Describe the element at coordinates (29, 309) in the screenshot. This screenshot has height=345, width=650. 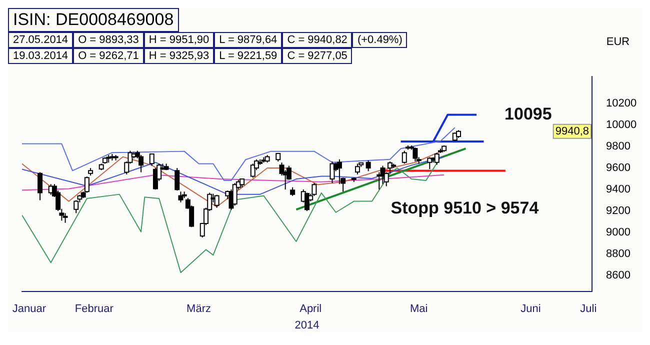
I see `x-tick-label: Januar` at that location.